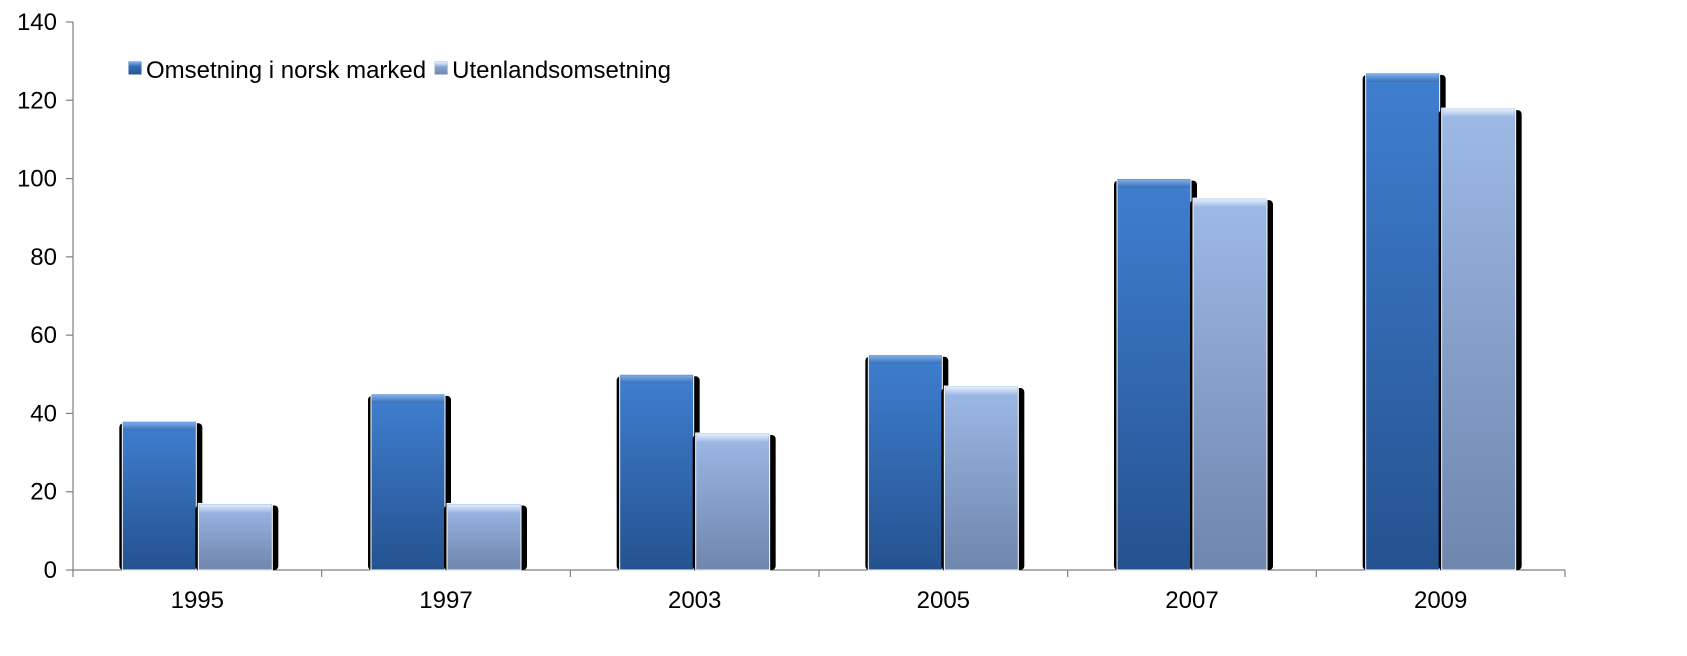 This screenshot has width=1687, height=656. I want to click on legend-item: Utenlandsomsetning, so click(552, 70).